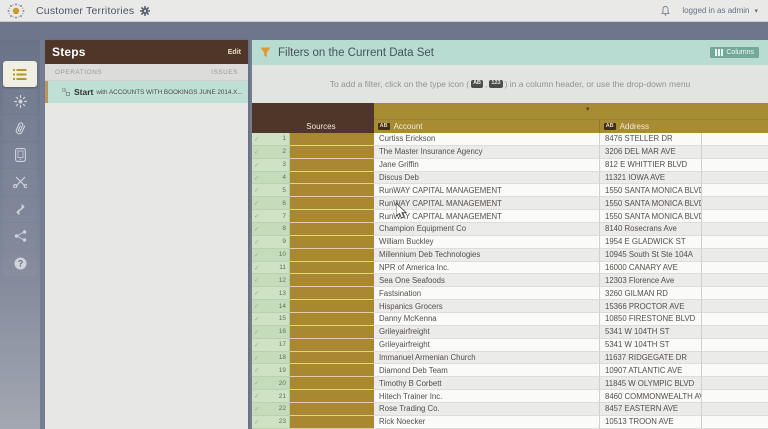 The width and height of the screenshot is (768, 429). I want to click on account-cell: Discus Deb, so click(487, 178).